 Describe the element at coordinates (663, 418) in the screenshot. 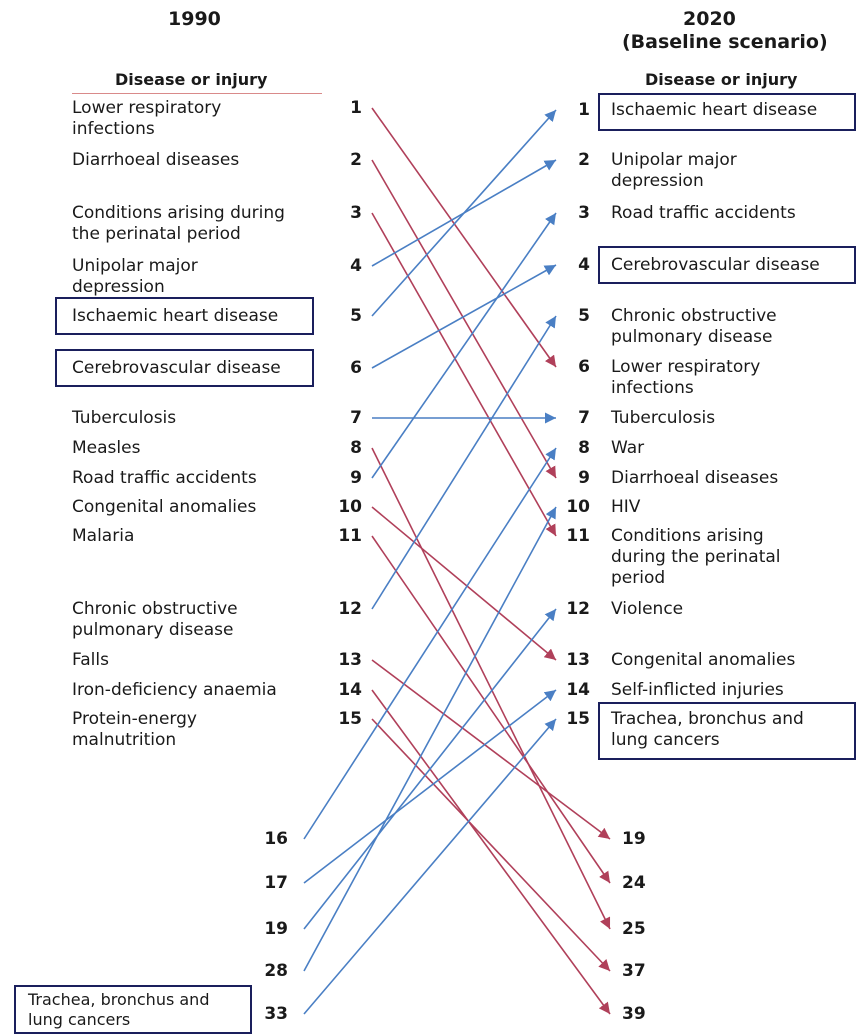

I see `right-disease-label: Tuberculosis` at that location.